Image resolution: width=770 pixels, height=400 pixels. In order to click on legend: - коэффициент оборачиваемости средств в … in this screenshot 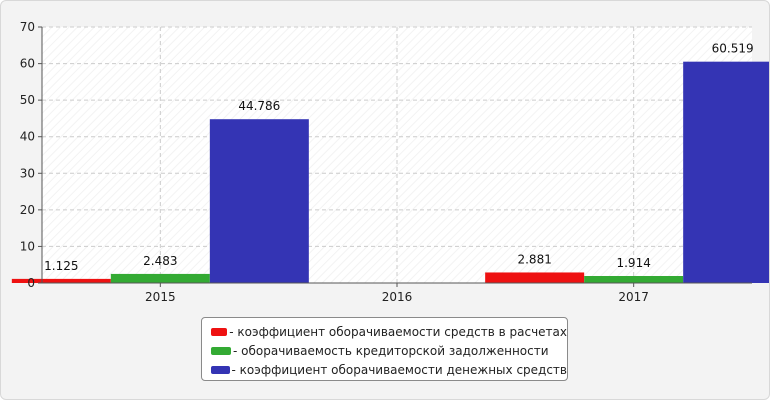, I will do `click(384, 349)`.